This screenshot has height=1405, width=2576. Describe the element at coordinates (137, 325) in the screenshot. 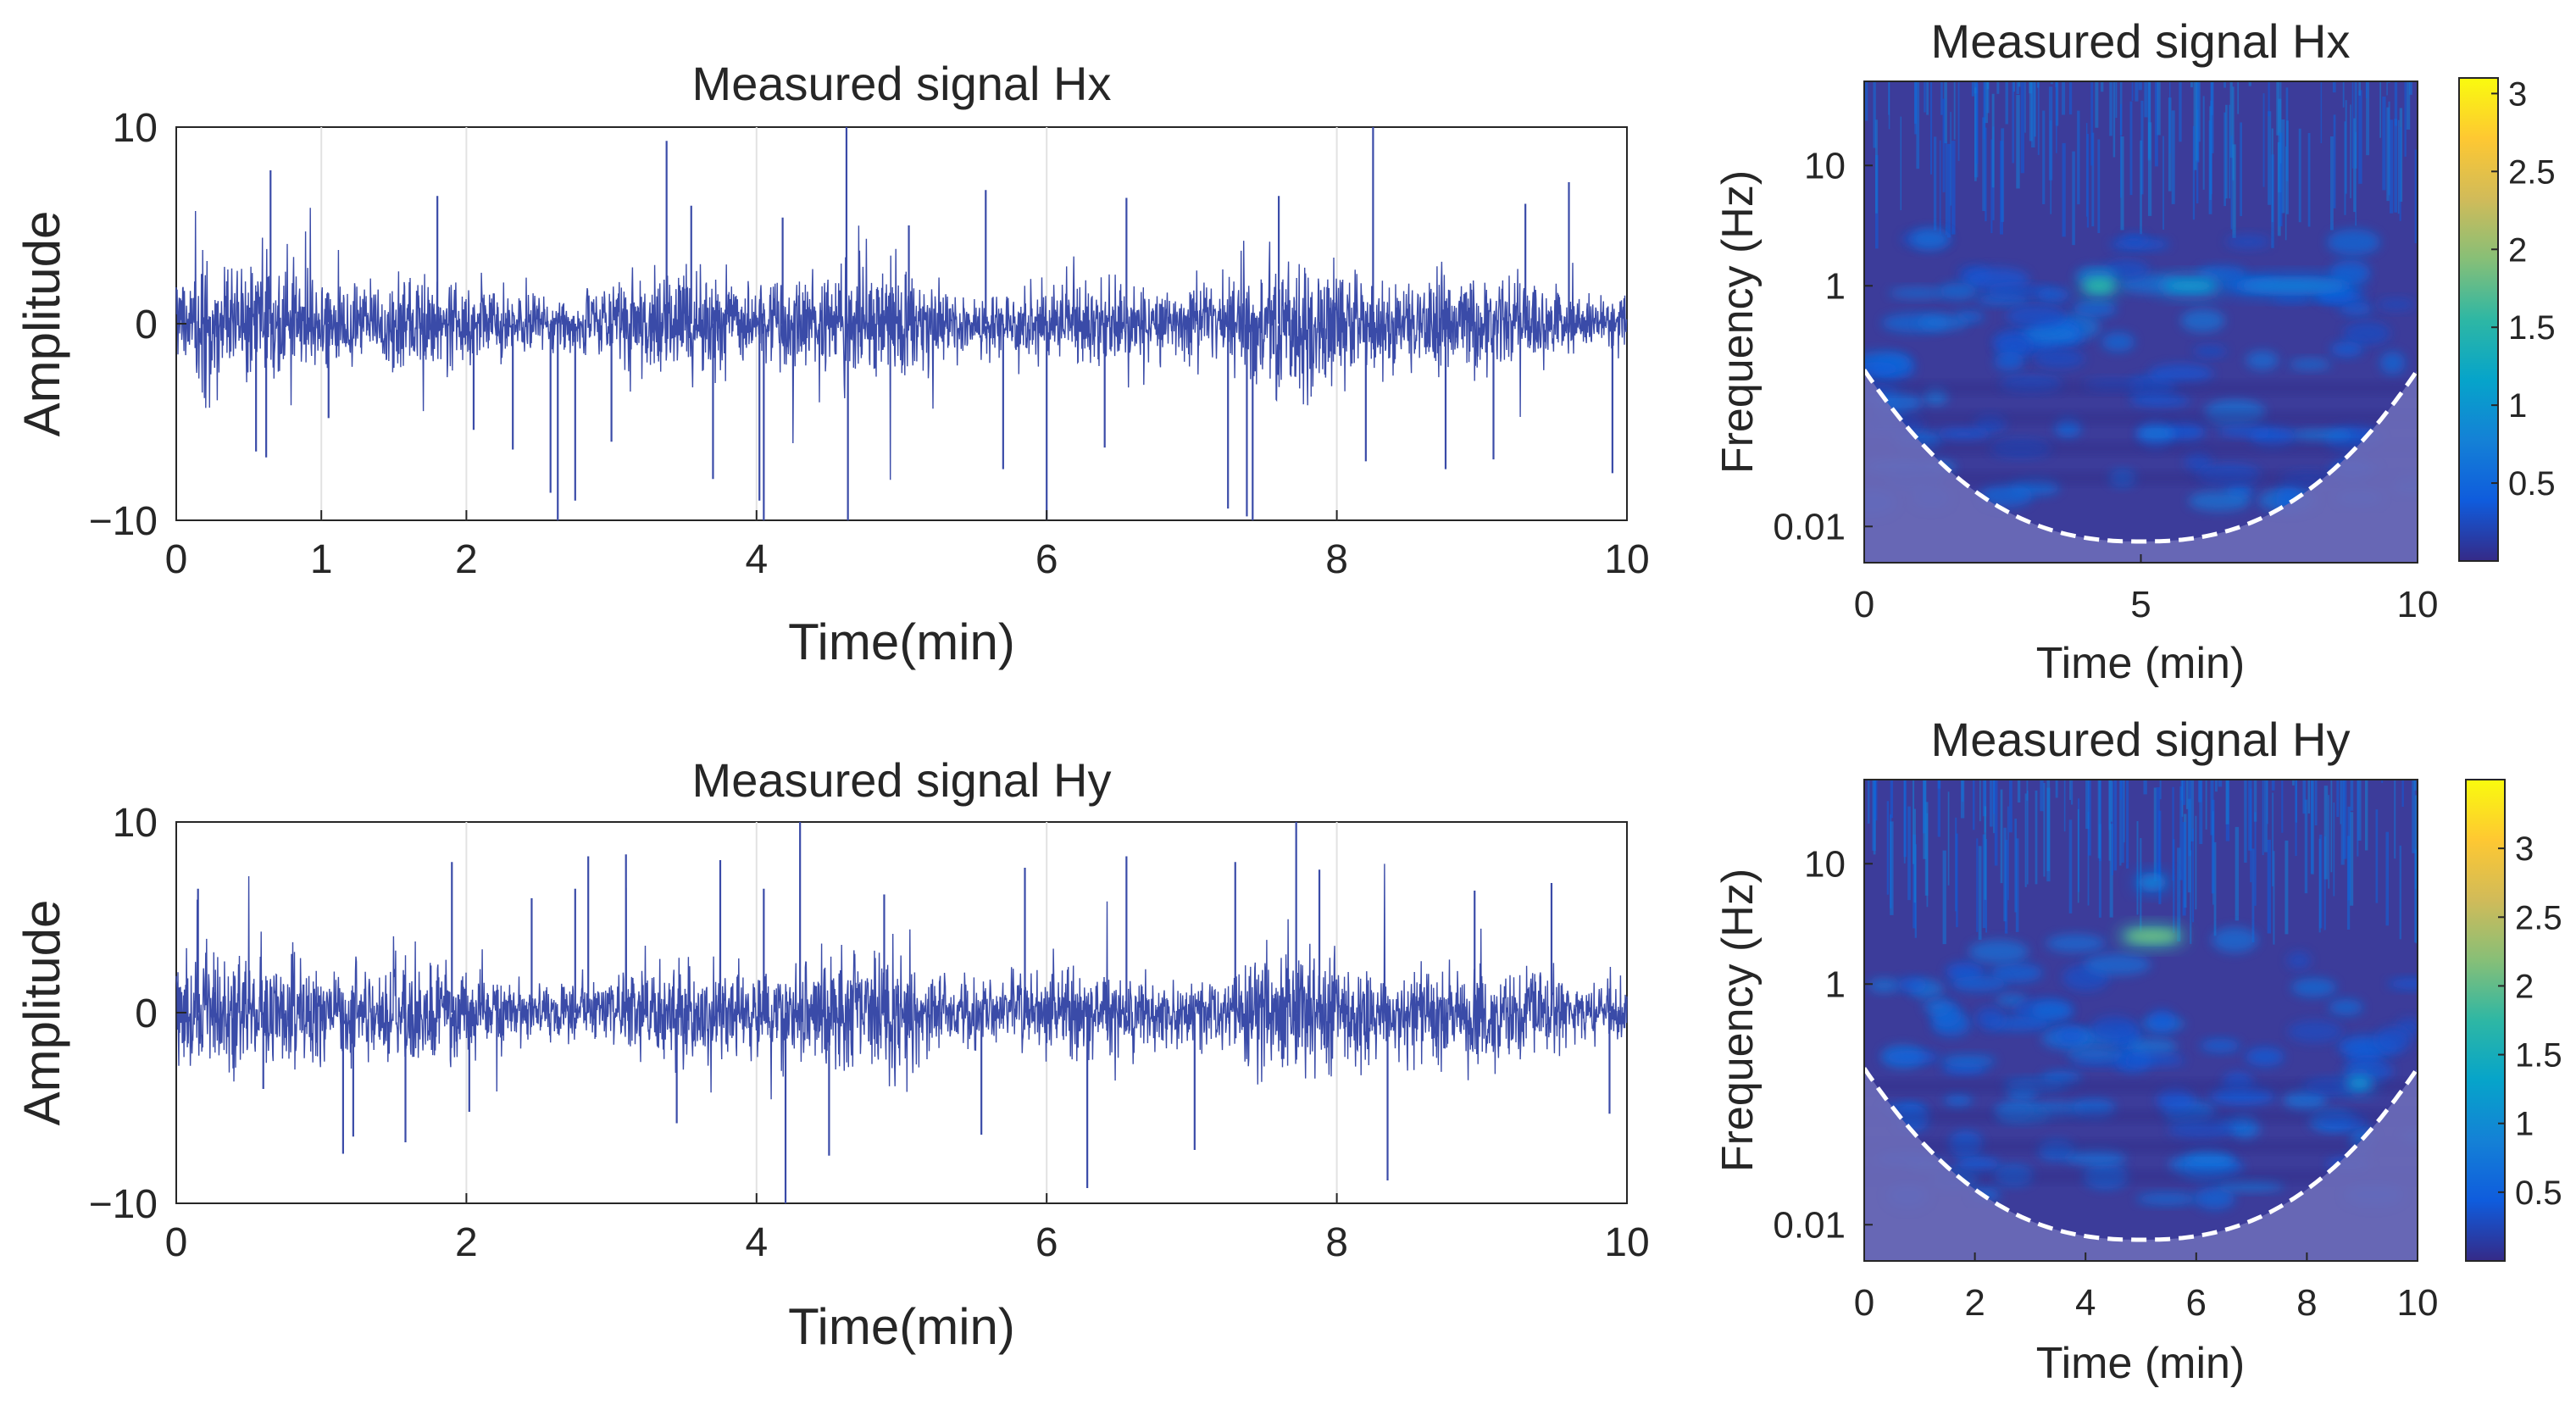

I see `hx-time-y-ticks: −10 0 10` at that location.